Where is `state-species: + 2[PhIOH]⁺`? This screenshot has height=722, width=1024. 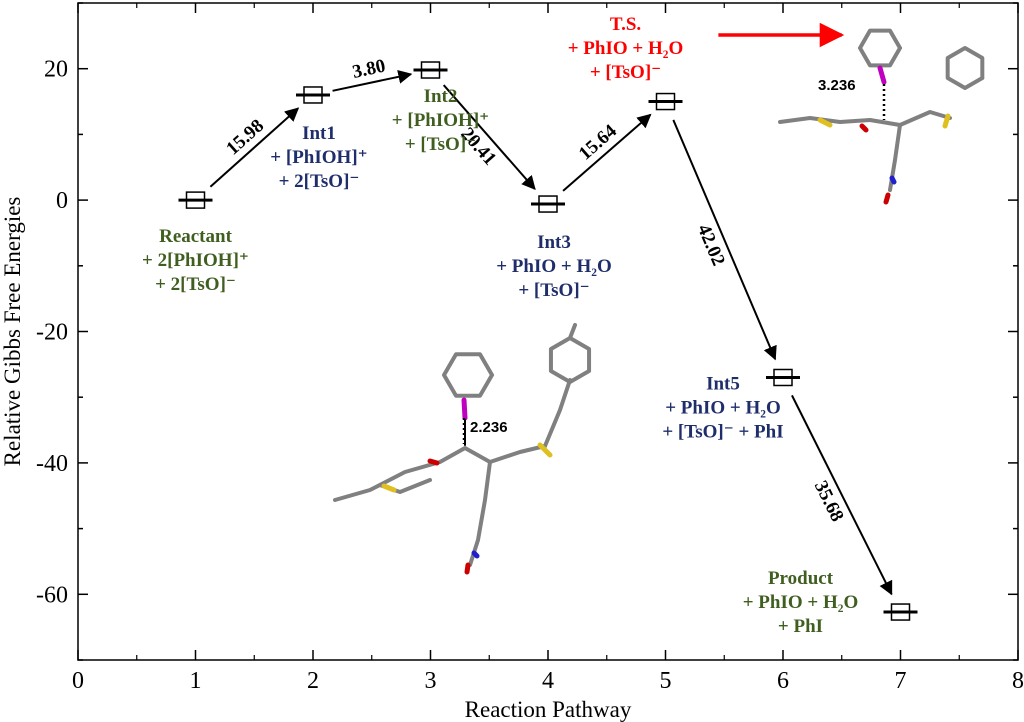
state-species: + 2[PhIOH]⁺ is located at coordinates (195, 260).